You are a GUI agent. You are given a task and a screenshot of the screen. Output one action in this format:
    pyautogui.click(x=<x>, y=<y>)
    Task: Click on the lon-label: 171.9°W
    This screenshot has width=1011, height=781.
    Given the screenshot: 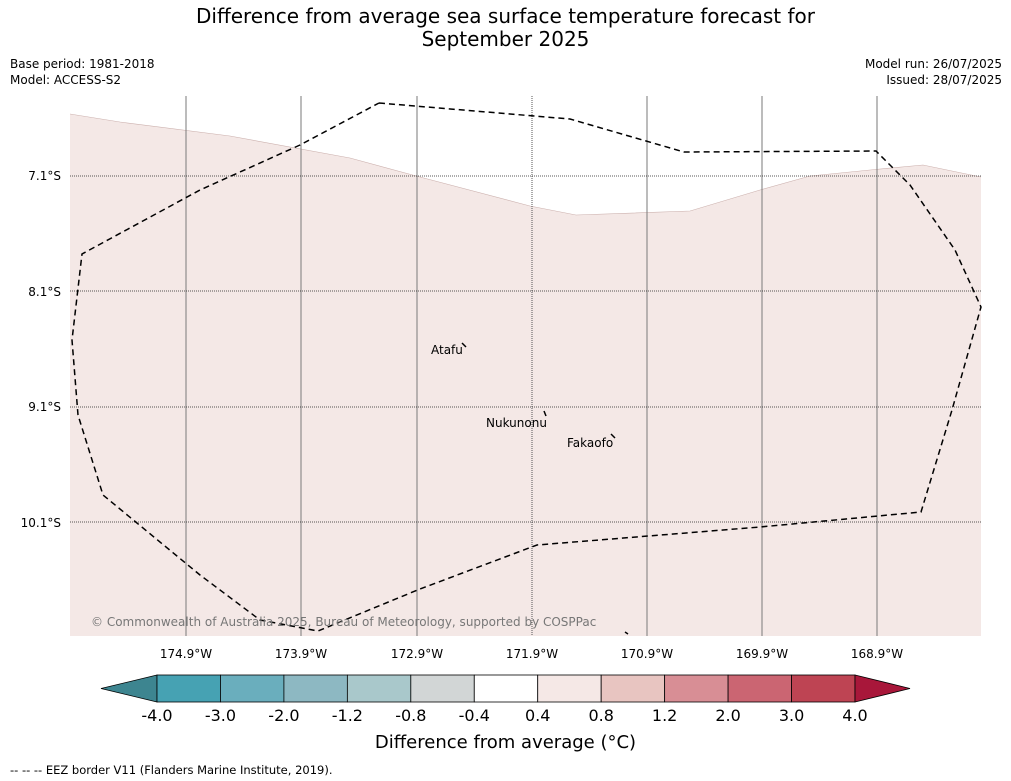 What is the action you would take?
    pyautogui.click(x=532, y=654)
    